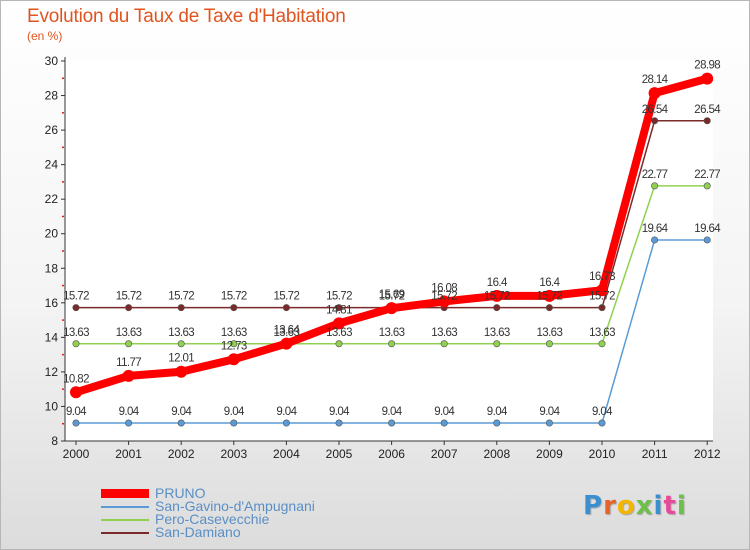 The width and height of the screenshot is (750, 550). Describe the element at coordinates (602, 454) in the screenshot. I see `x-tick-label: 2010` at that location.